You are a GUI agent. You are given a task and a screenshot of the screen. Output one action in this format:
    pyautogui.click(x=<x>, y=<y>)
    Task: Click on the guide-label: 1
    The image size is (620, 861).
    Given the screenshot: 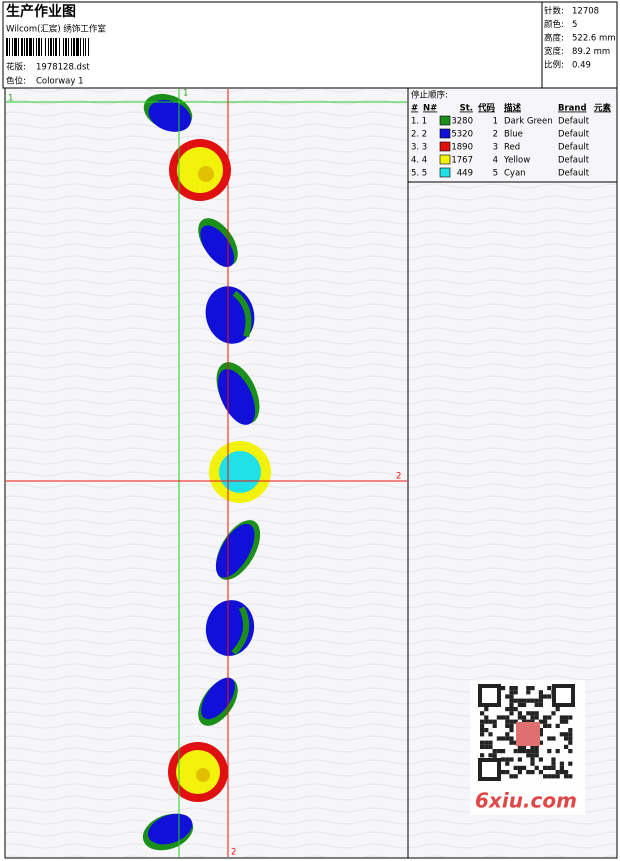 What is the action you would take?
    pyautogui.click(x=10, y=99)
    